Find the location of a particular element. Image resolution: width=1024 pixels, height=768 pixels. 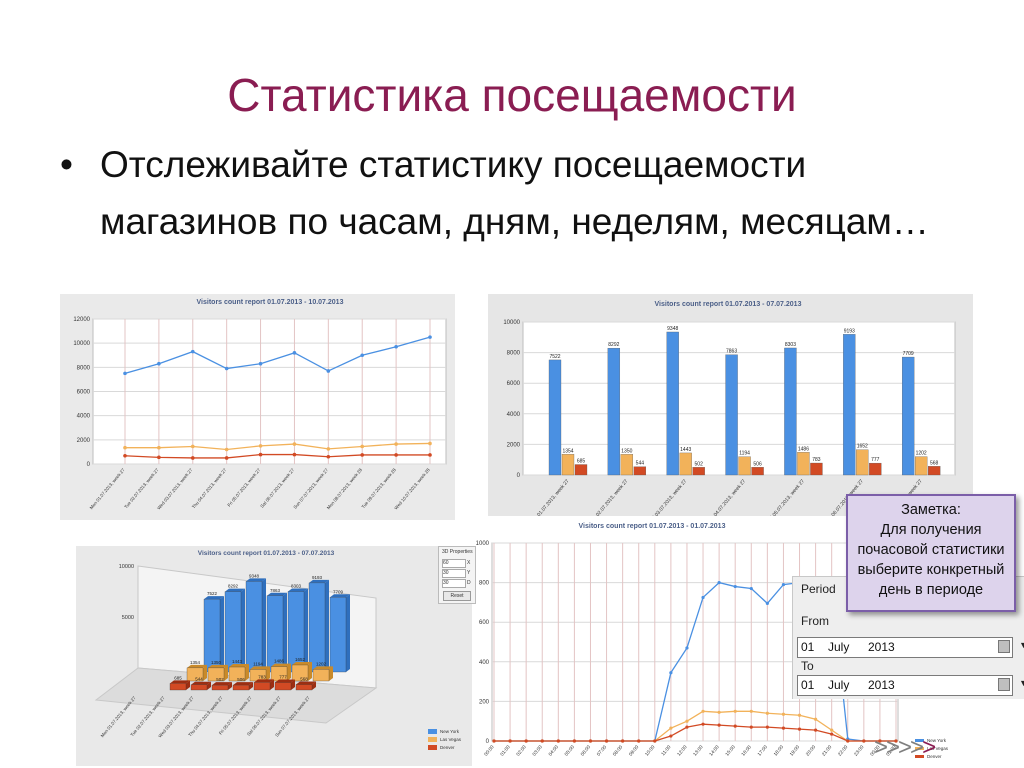

x-tick-label: 22:00 is located at coordinates (843, 750).